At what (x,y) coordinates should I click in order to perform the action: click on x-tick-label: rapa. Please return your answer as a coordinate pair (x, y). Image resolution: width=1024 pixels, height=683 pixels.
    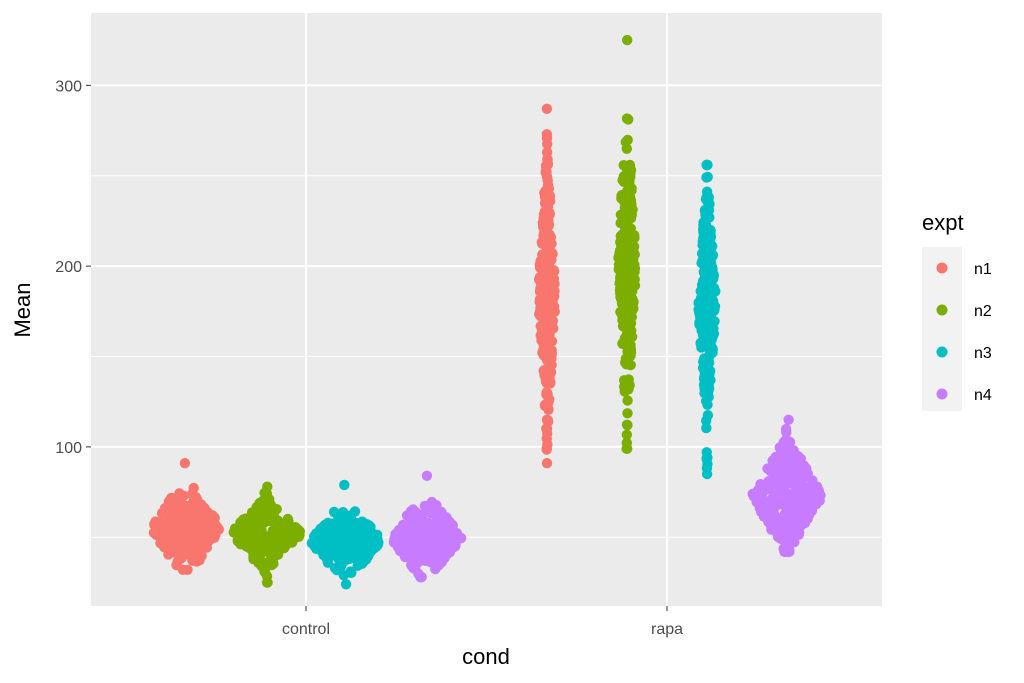
    Looking at the image, I should click on (667, 629).